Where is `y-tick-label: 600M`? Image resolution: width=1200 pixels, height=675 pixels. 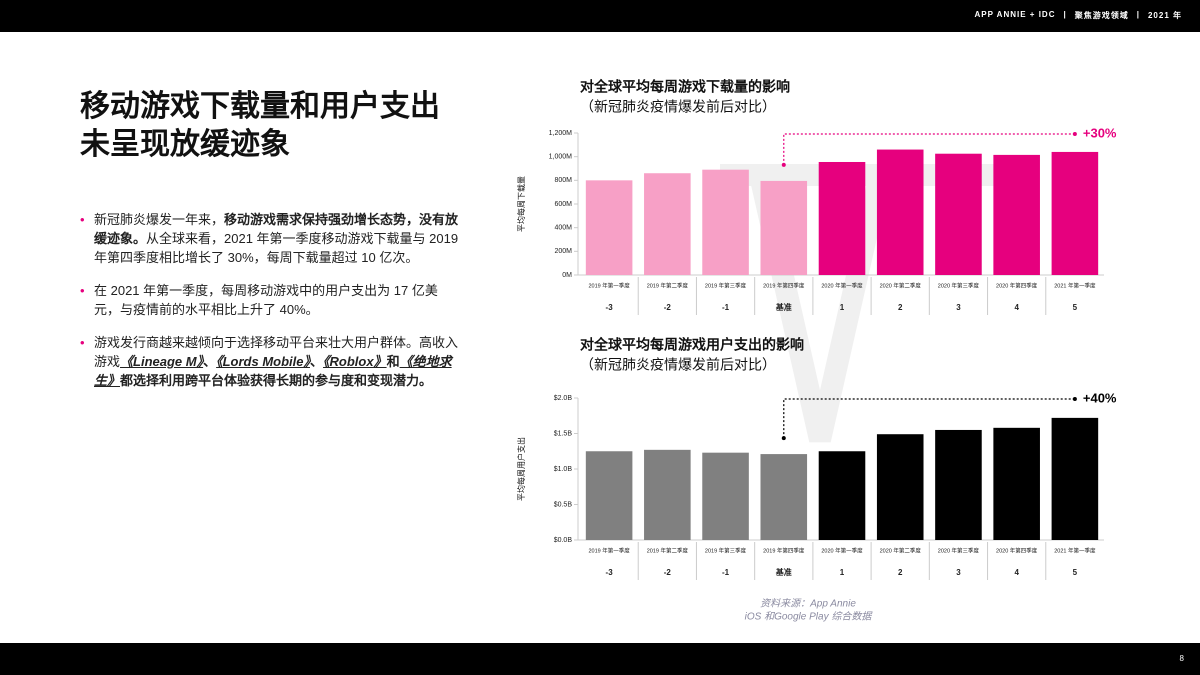
y-tick-label: 600M is located at coordinates (563, 204).